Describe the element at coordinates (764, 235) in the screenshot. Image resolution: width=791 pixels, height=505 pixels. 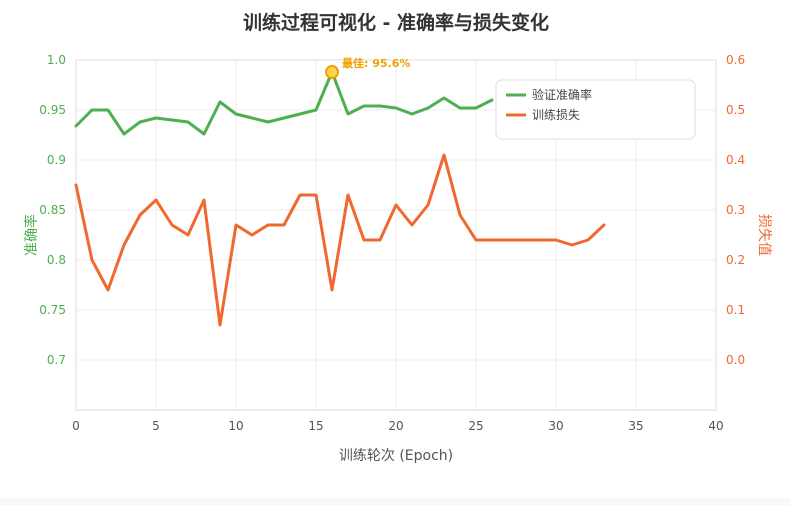
I see `right-axis-label: 损失值` at that location.